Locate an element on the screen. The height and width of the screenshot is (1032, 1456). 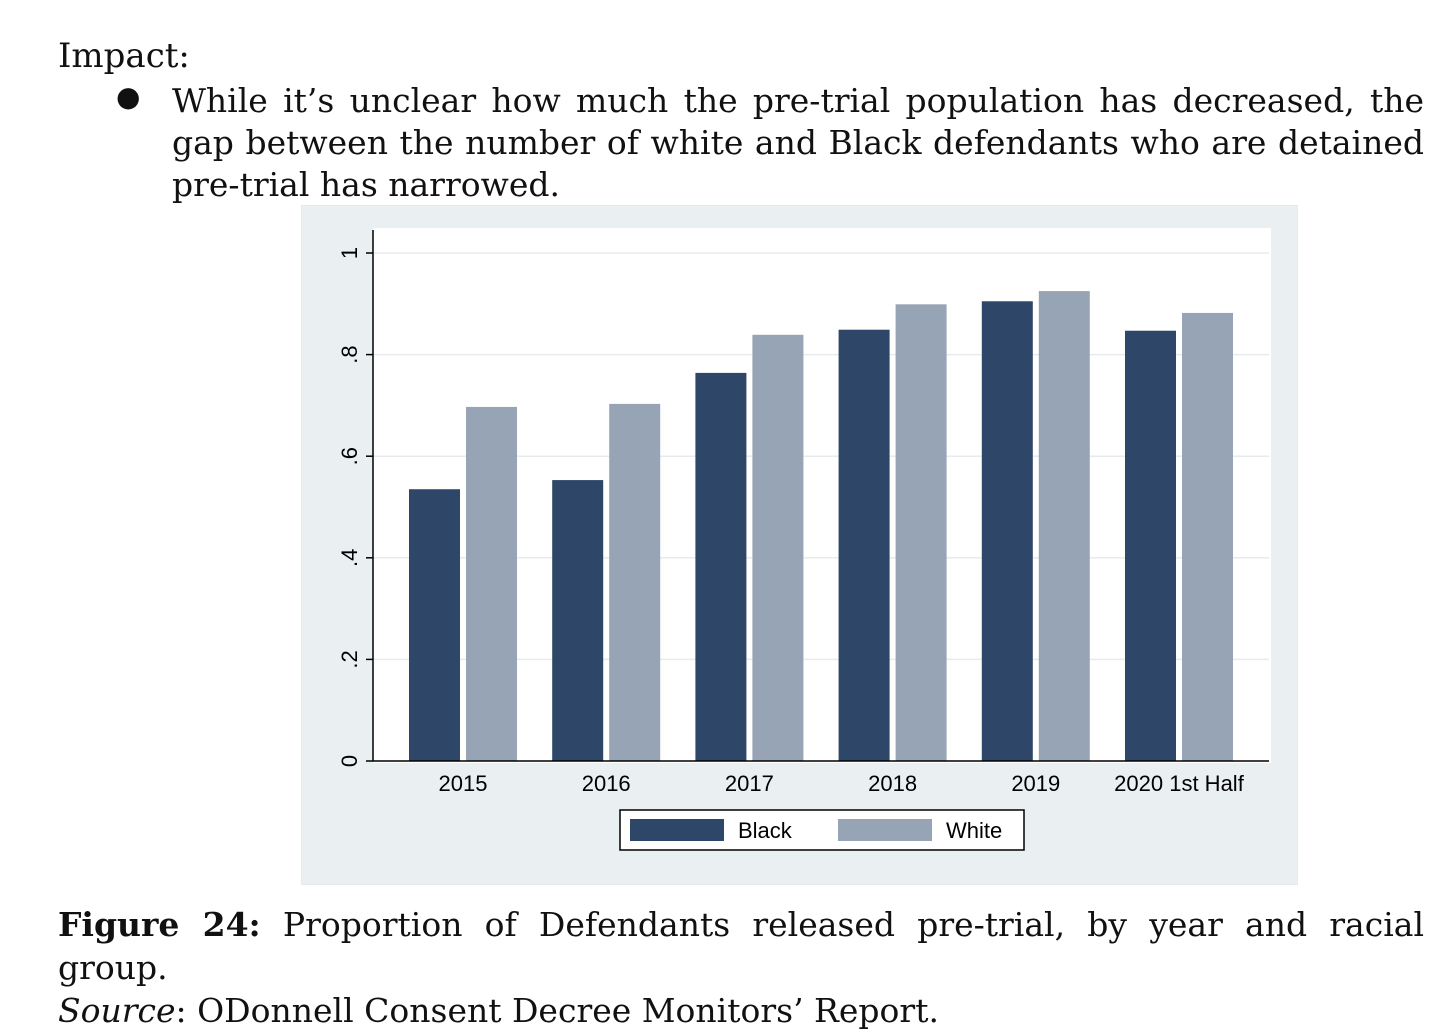
legend: Black White is located at coordinates (822, 830).